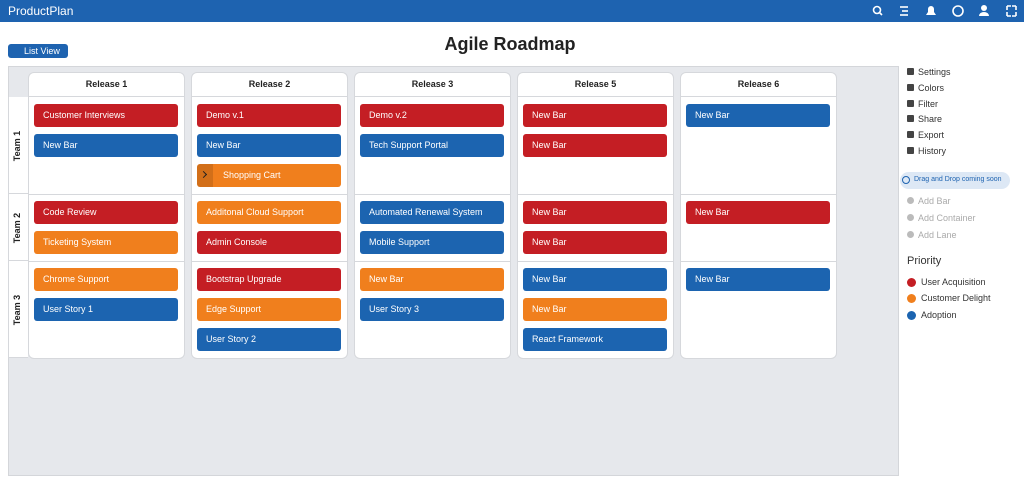 The image size is (1024, 484). I want to click on expand-toggle, so click(205, 175).